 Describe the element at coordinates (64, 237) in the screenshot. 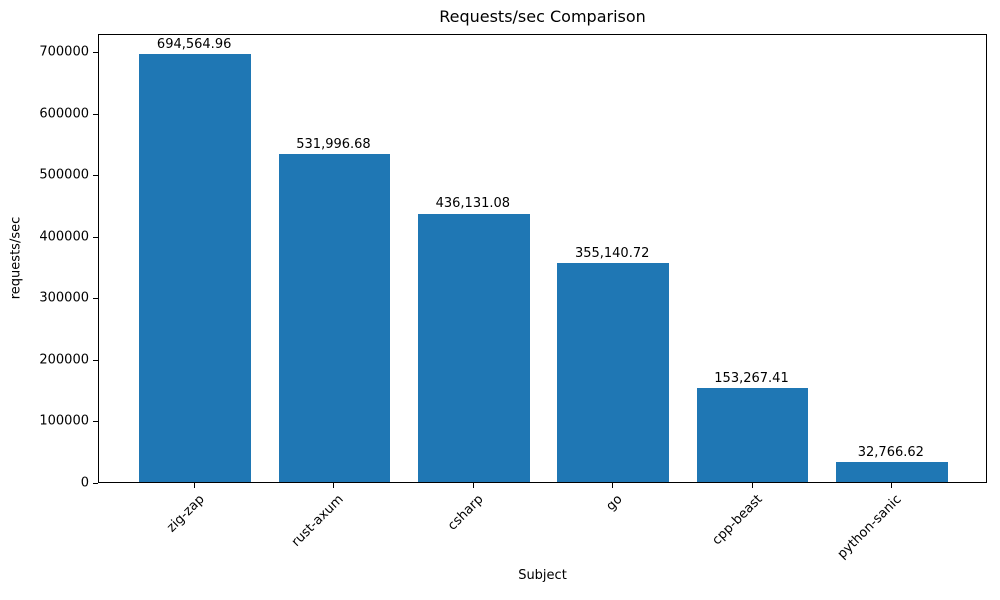

I see `y-tick-label: 400000` at that location.